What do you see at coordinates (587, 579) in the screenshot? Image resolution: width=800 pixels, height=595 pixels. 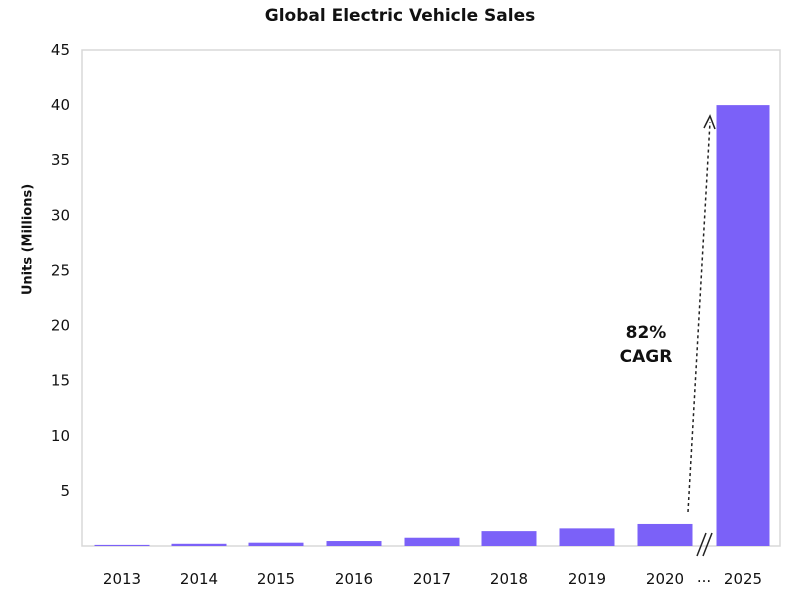 I see `x-tick-label: 2019` at bounding box center [587, 579].